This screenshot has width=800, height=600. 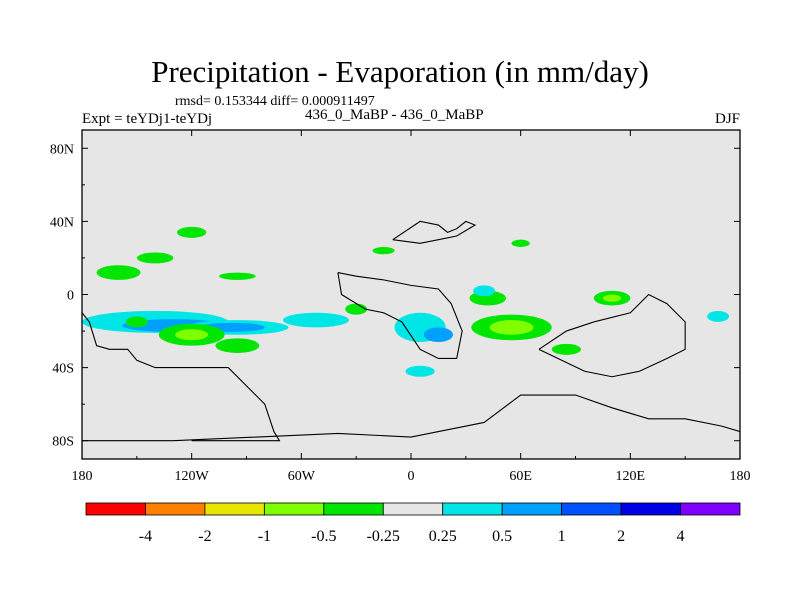 What do you see at coordinates (62, 222) in the screenshot?
I see `y-tick-label: 40N` at bounding box center [62, 222].